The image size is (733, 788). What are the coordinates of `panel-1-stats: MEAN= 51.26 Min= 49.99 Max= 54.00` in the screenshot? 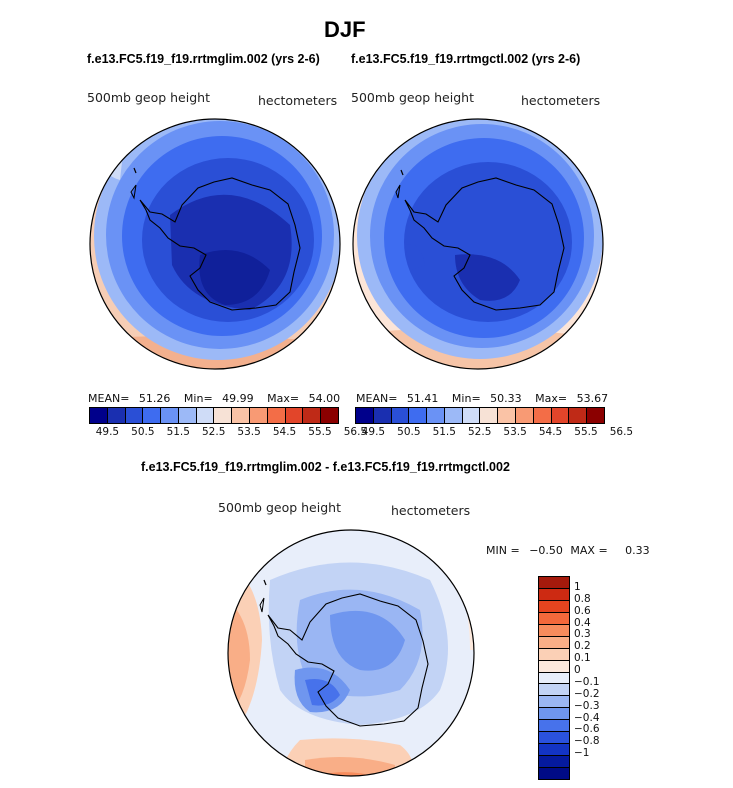 It's located at (214, 398).